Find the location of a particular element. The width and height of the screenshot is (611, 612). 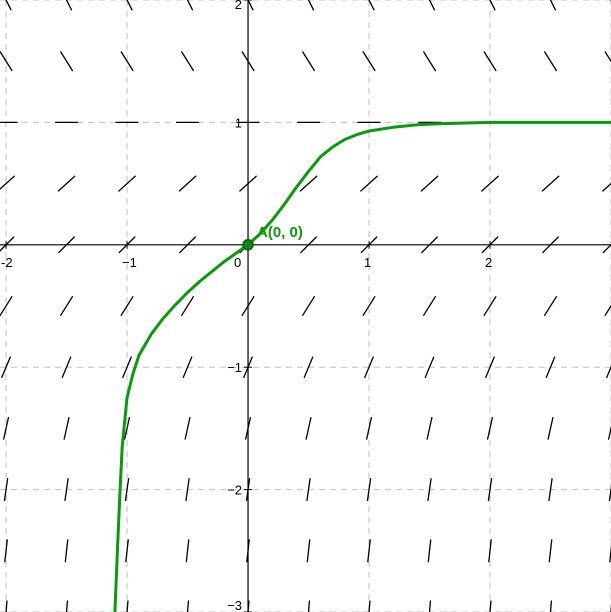

y-tick-label: −3 is located at coordinates (234, 605).